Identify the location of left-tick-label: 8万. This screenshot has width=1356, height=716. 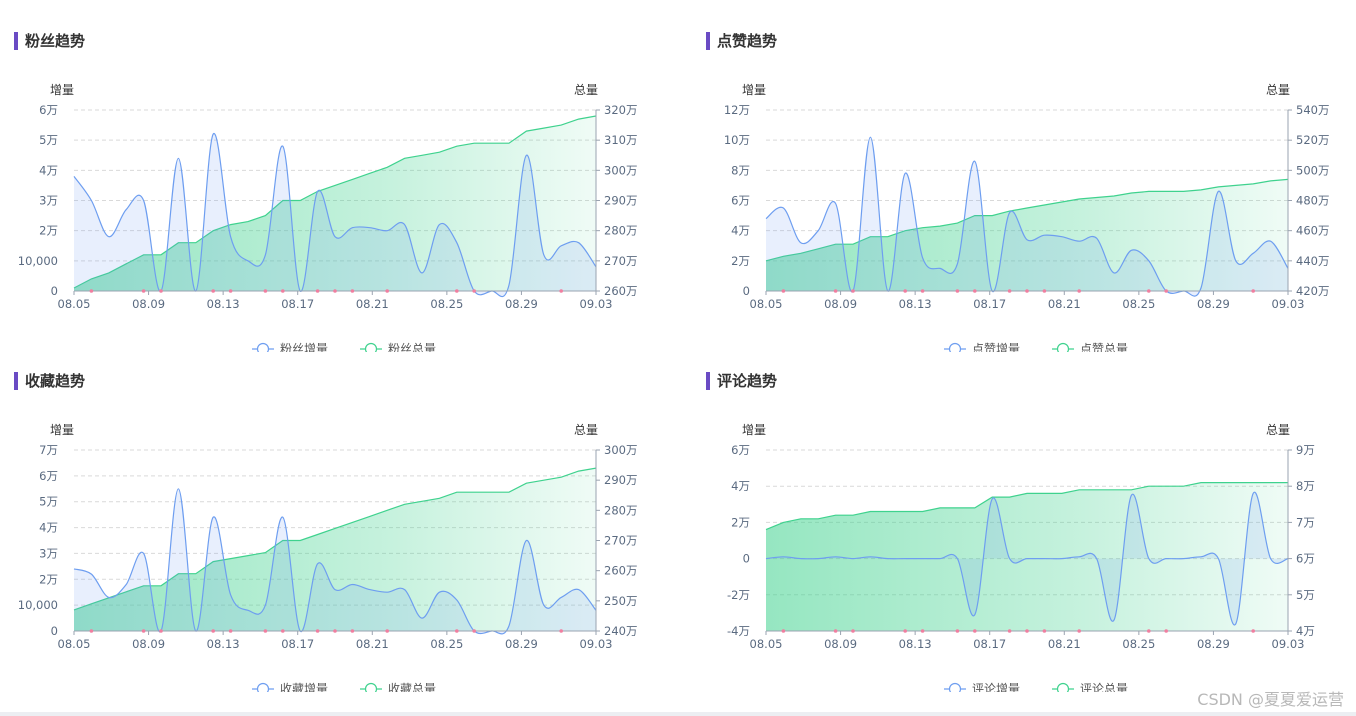
(740, 170).